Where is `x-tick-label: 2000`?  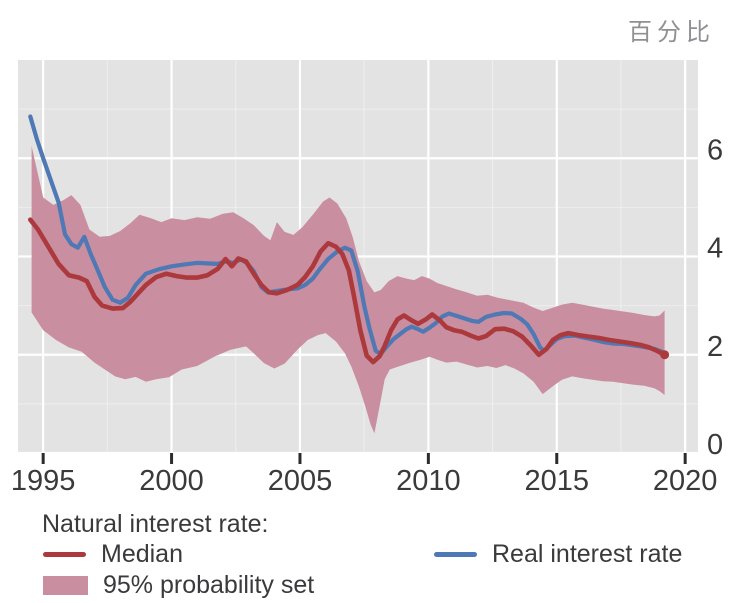 x-tick-label: 2000 is located at coordinates (171, 481).